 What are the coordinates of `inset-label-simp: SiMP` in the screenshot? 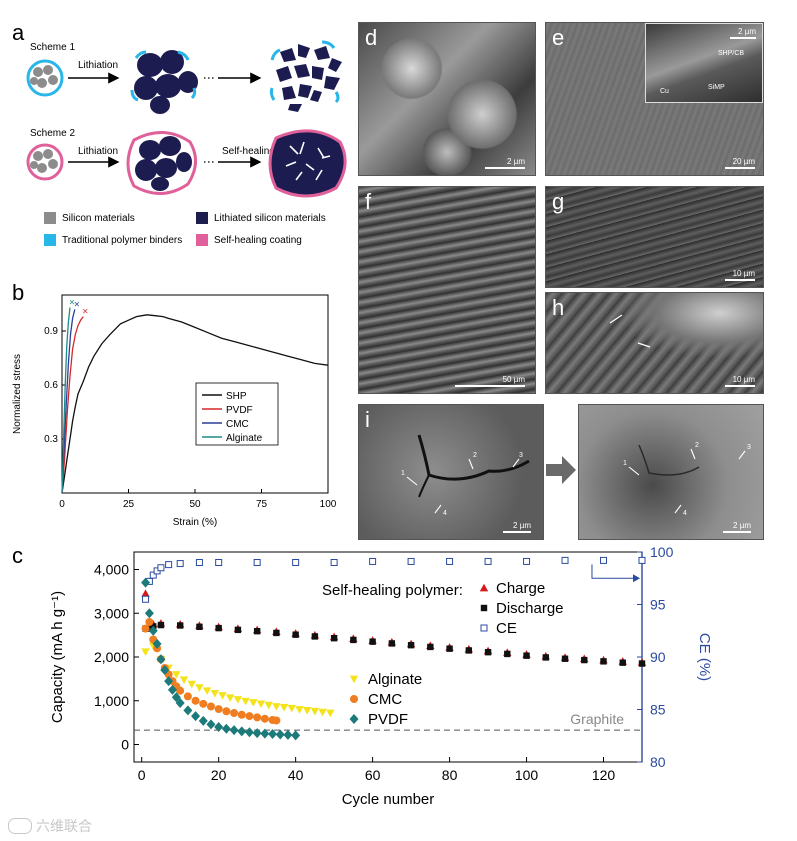 It's located at (716, 87).